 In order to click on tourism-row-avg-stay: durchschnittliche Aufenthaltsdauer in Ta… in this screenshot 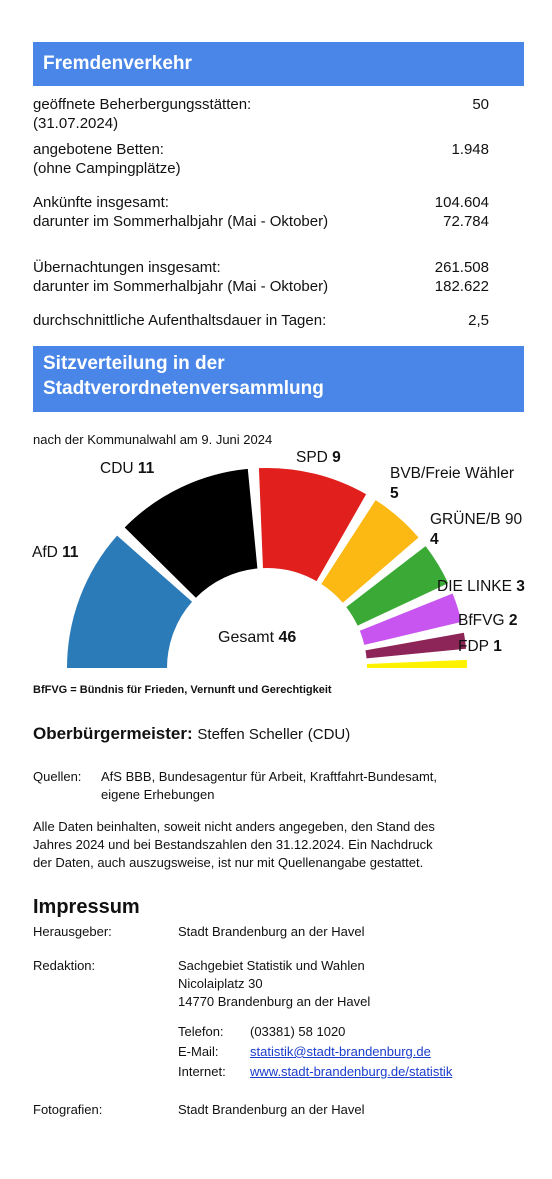, I will do `click(261, 320)`.